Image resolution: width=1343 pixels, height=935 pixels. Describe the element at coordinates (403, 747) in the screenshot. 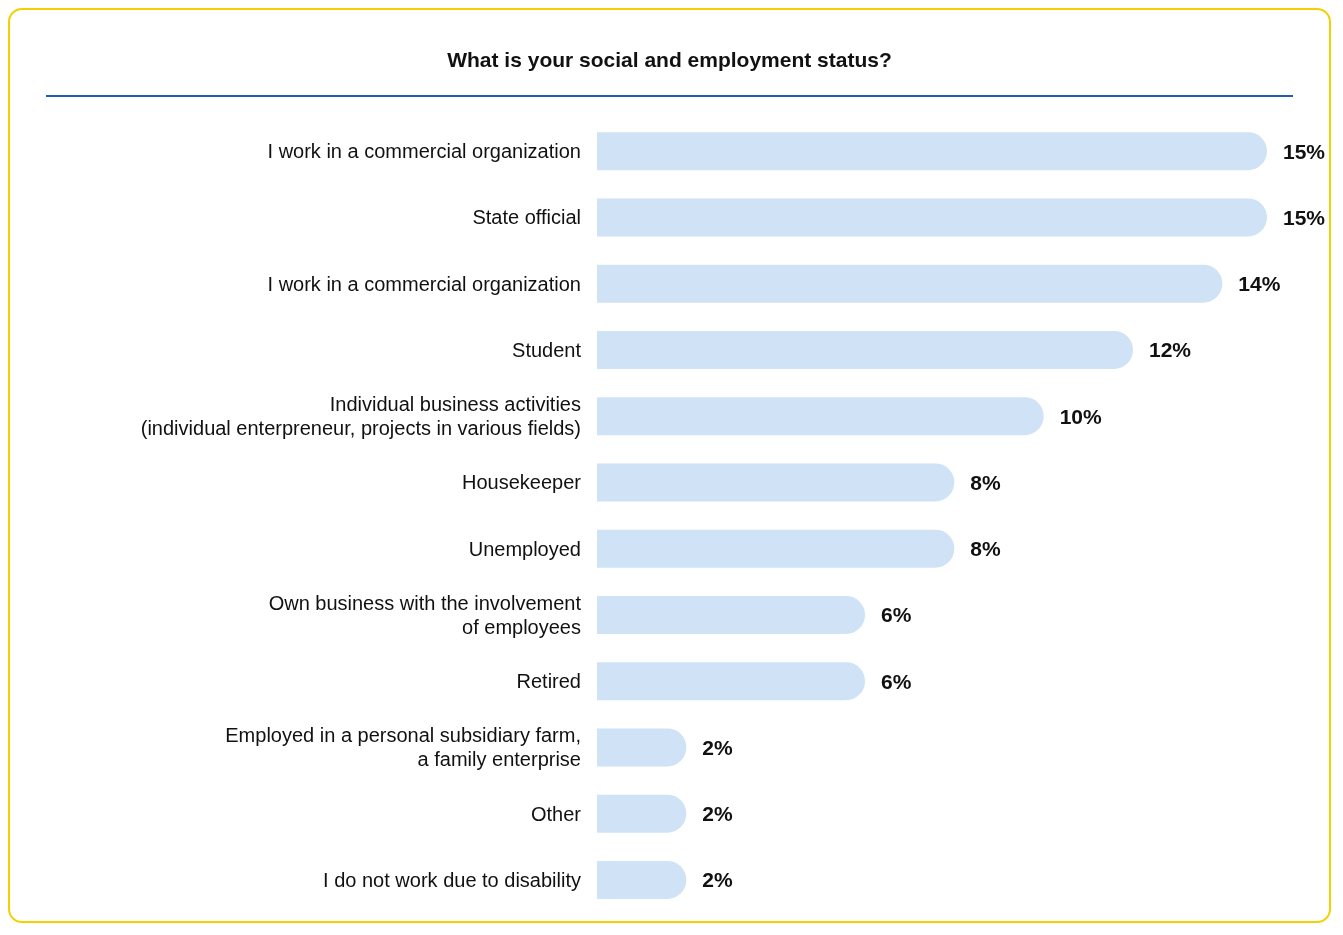

I see `y-tick-label: Employed in a personal subsidiary farm, a family enterprise` at that location.